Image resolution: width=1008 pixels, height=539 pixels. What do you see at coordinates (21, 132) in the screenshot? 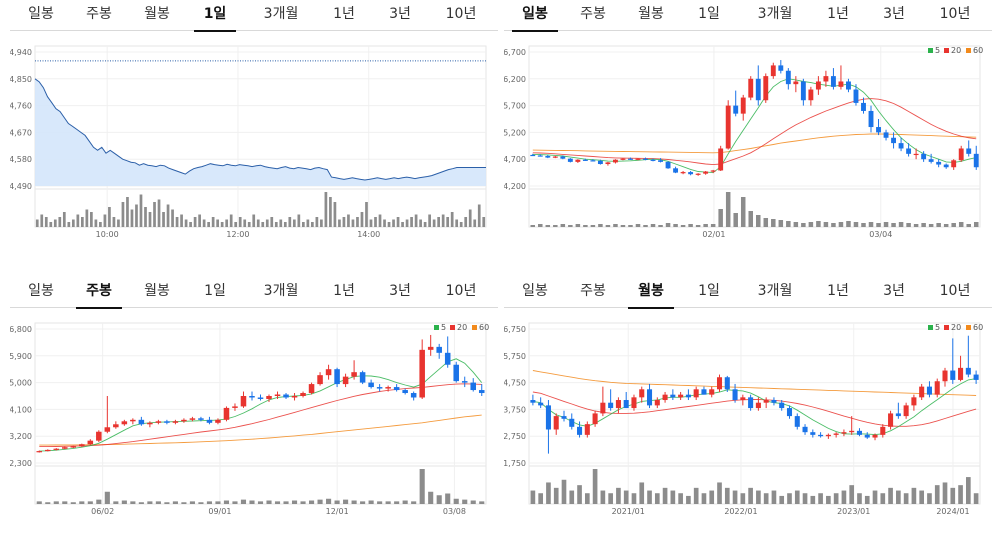
I see `y-tick-label: 4,670` at bounding box center [21, 132].